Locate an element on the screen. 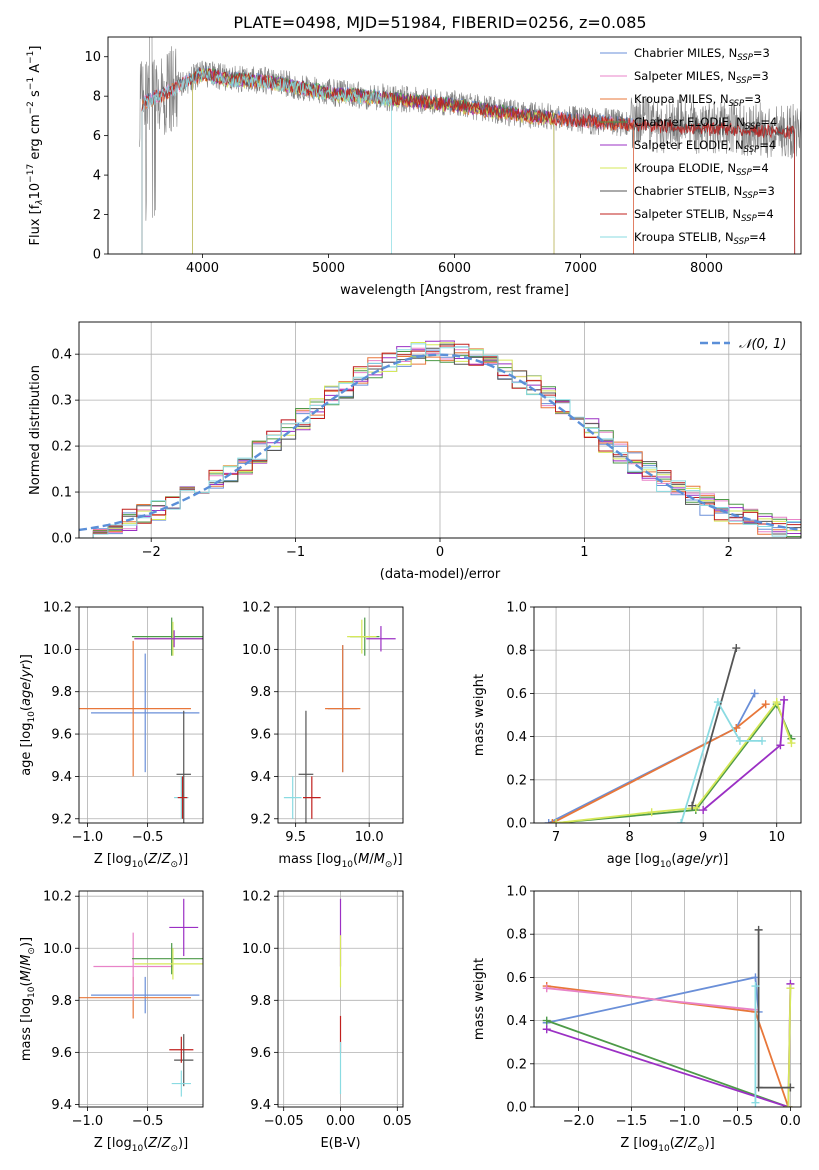 Image resolution: width=819 pixels, height=1170 pixels. axis-label: Z [log10(Z/Z⊙)] is located at coordinates (141, 861).